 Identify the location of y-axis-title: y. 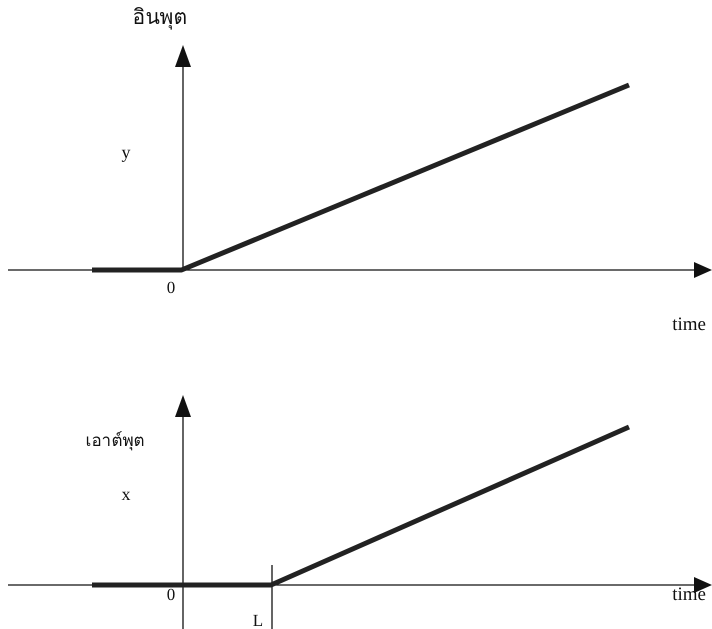
(126, 152).